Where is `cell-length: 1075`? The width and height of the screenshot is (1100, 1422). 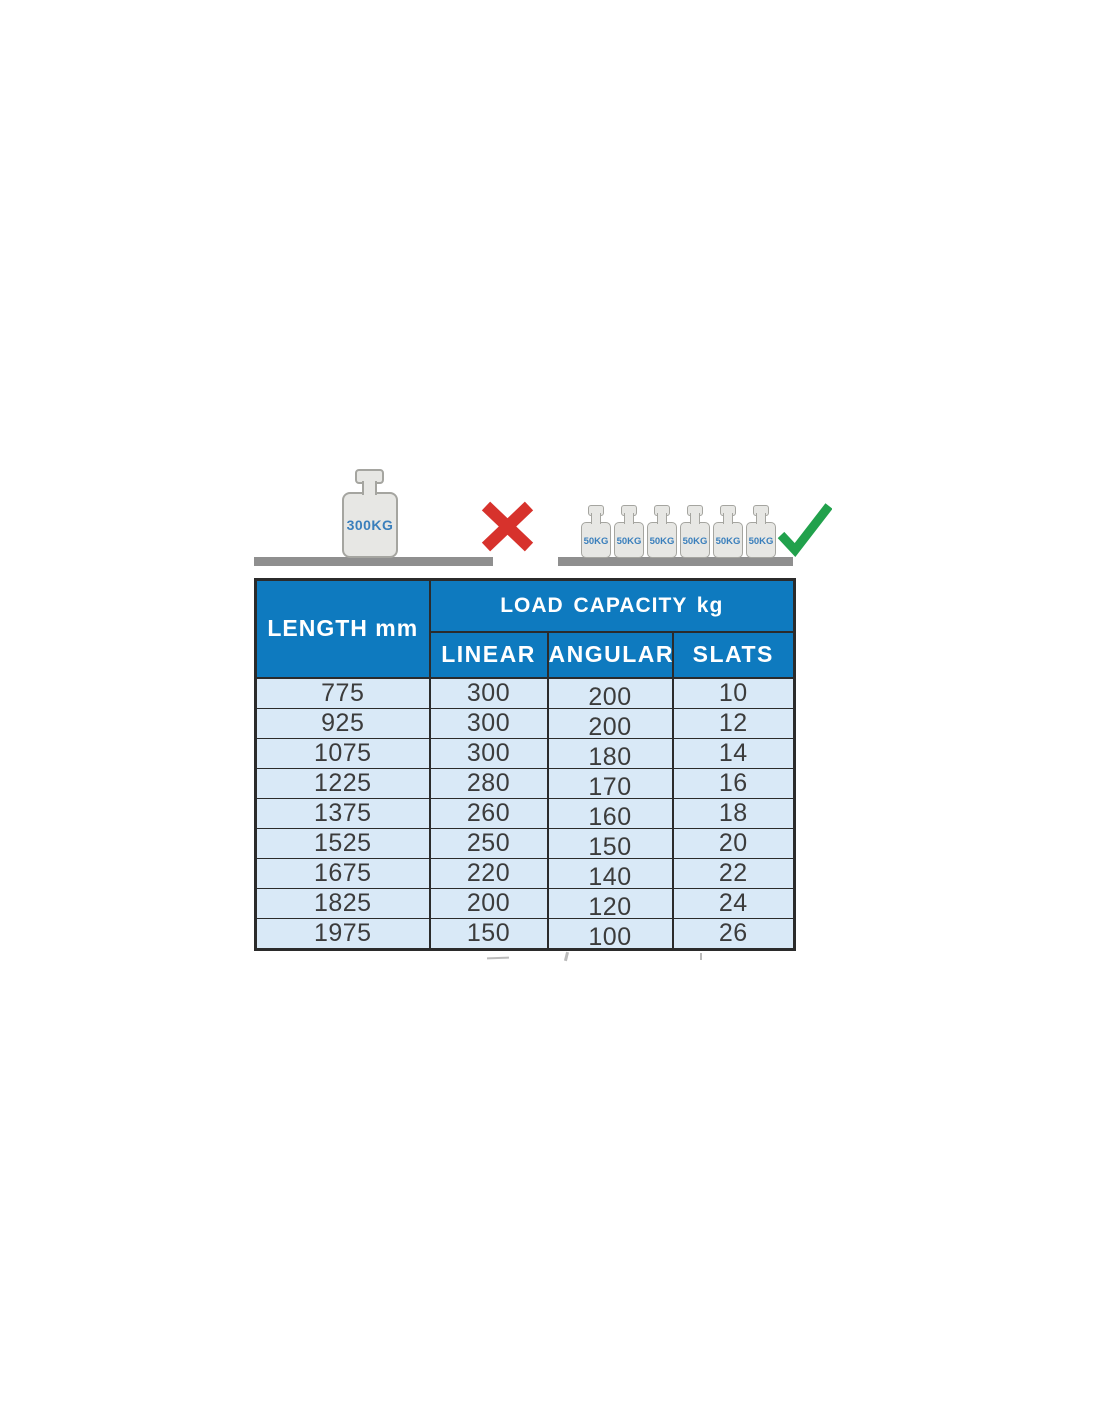 cell-length: 1075 is located at coordinates (342, 753).